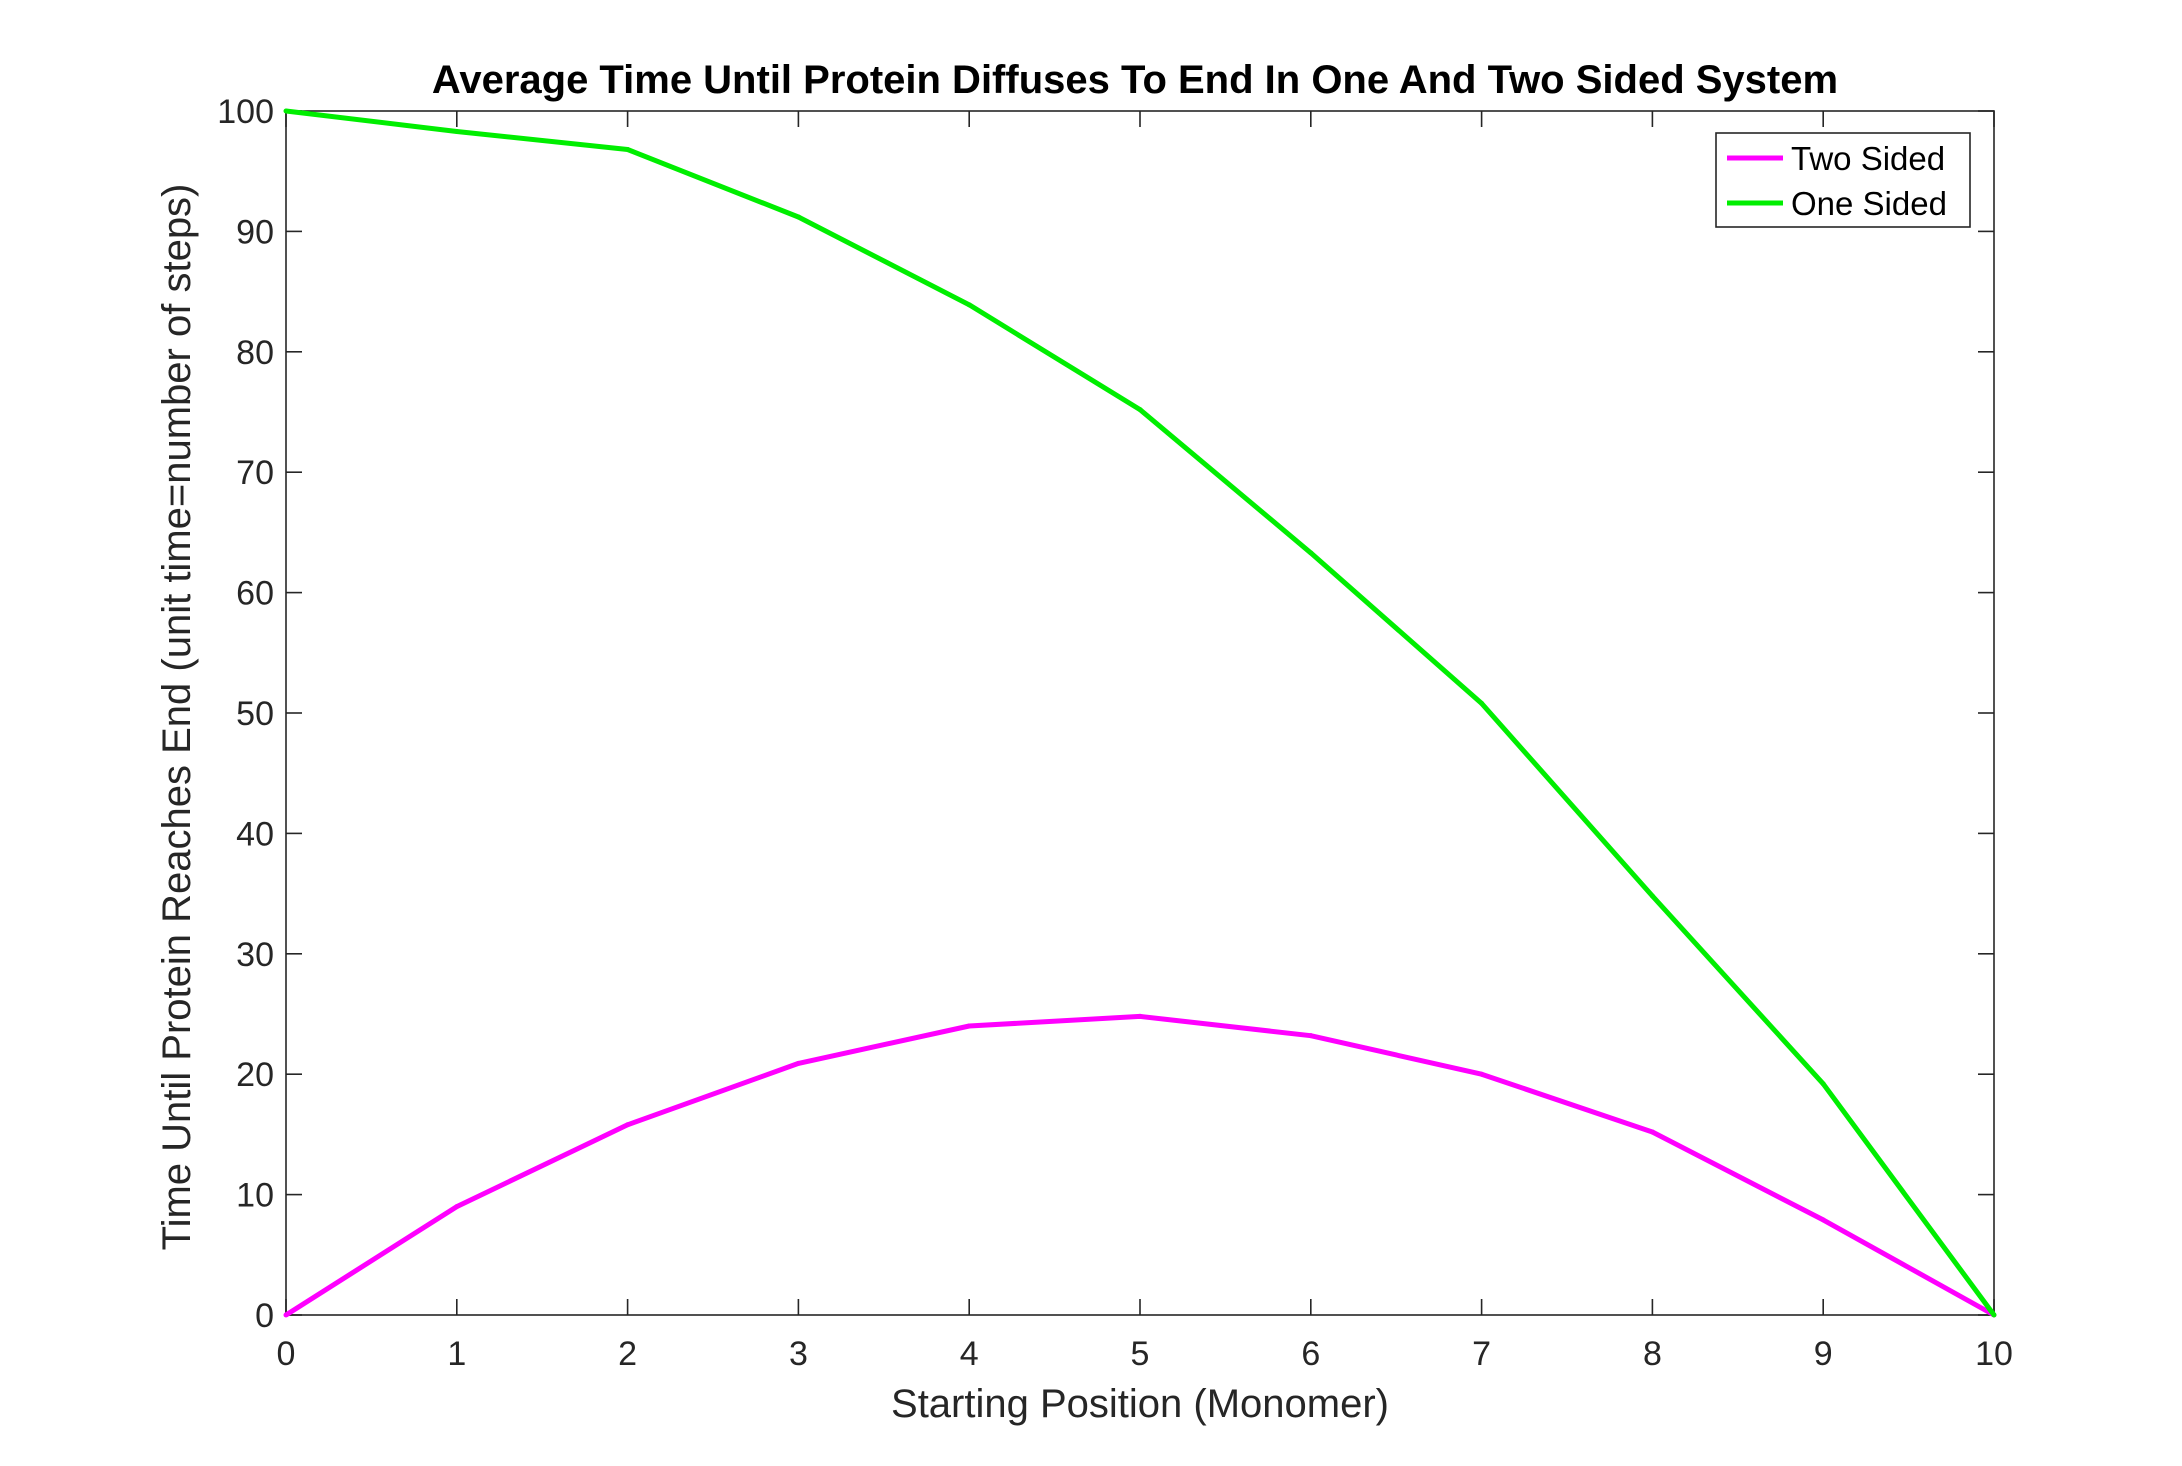 The width and height of the screenshot is (2182, 1466). Describe the element at coordinates (286, 1354) in the screenshot. I see `x-tick-label: 0` at that location.